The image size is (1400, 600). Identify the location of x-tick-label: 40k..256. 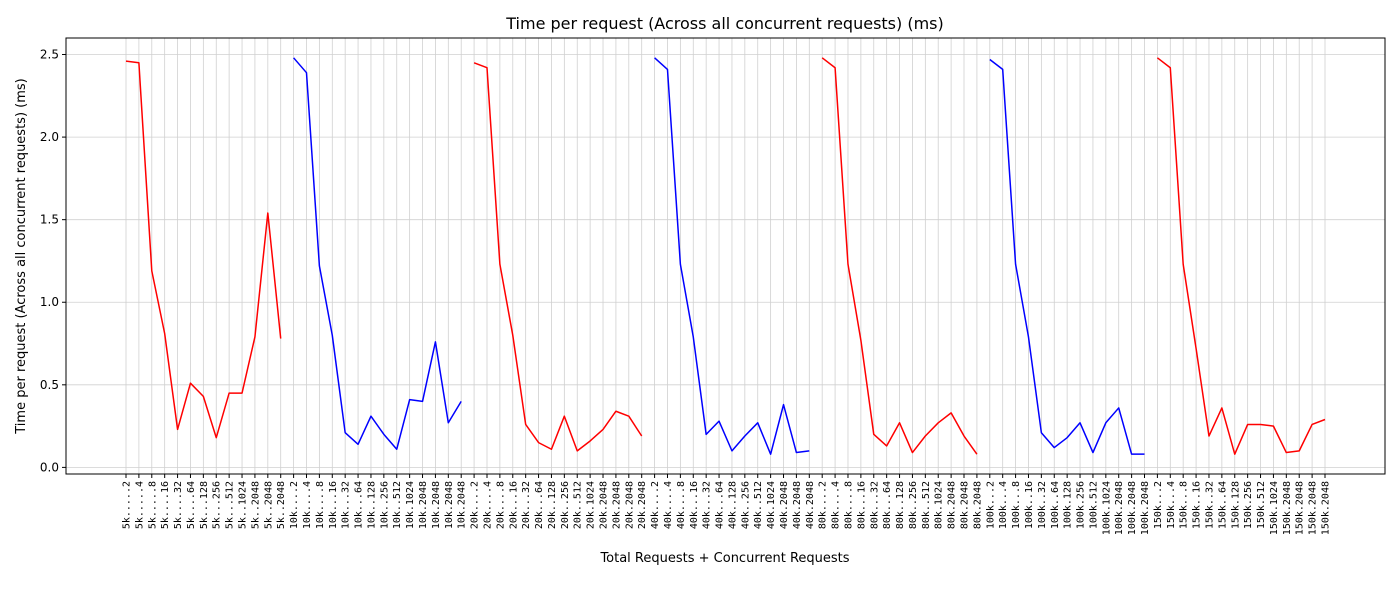
(745, 505).